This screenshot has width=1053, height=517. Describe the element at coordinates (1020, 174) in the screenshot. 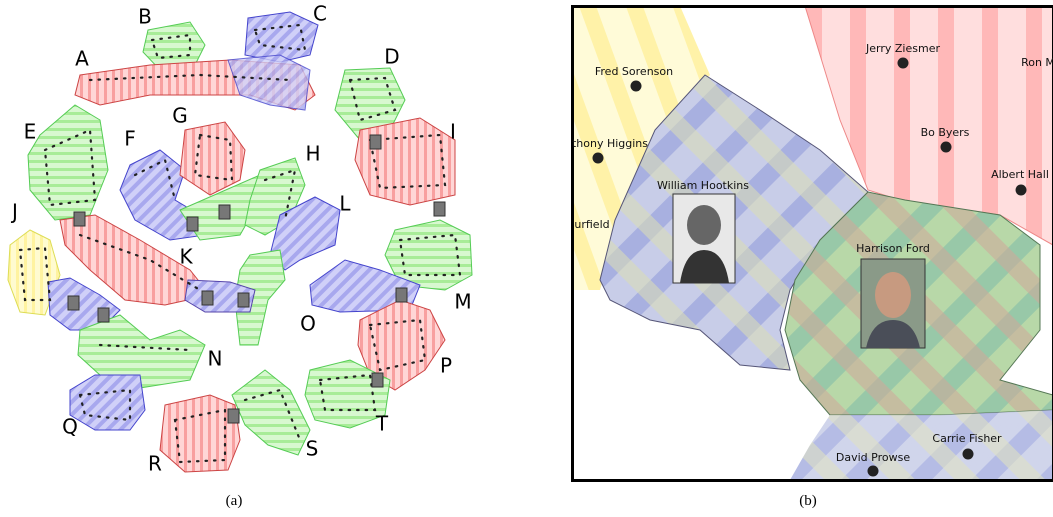

I see `point-label: Albert Hall` at that location.